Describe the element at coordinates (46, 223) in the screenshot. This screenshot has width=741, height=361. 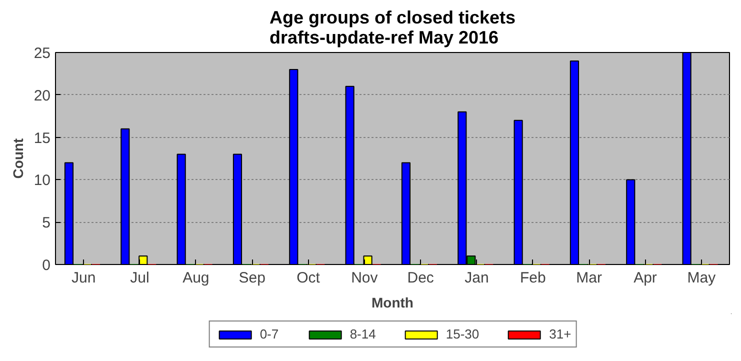
I see `y-tick-label: 5` at that location.